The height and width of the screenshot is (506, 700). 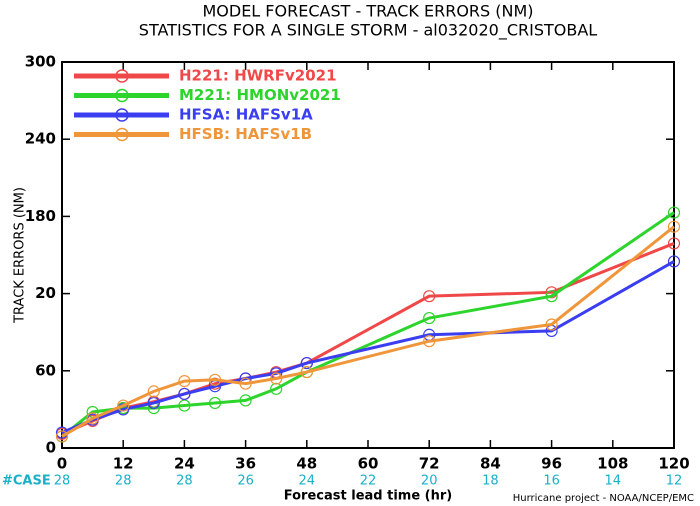 What do you see at coordinates (20, 255) in the screenshot?
I see `y-axis-label: TRACK ERRORS (NM)` at bounding box center [20, 255].